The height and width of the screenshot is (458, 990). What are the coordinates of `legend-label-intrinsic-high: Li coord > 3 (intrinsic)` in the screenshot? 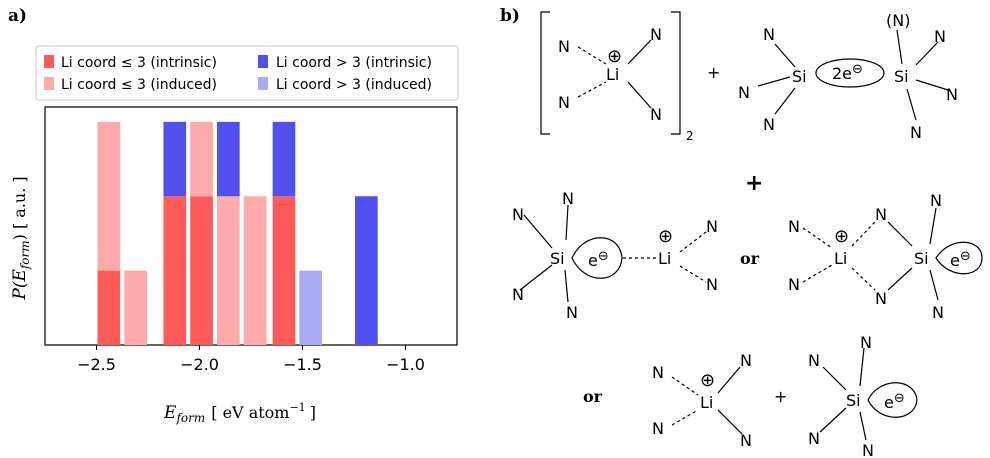 It's located at (354, 63).